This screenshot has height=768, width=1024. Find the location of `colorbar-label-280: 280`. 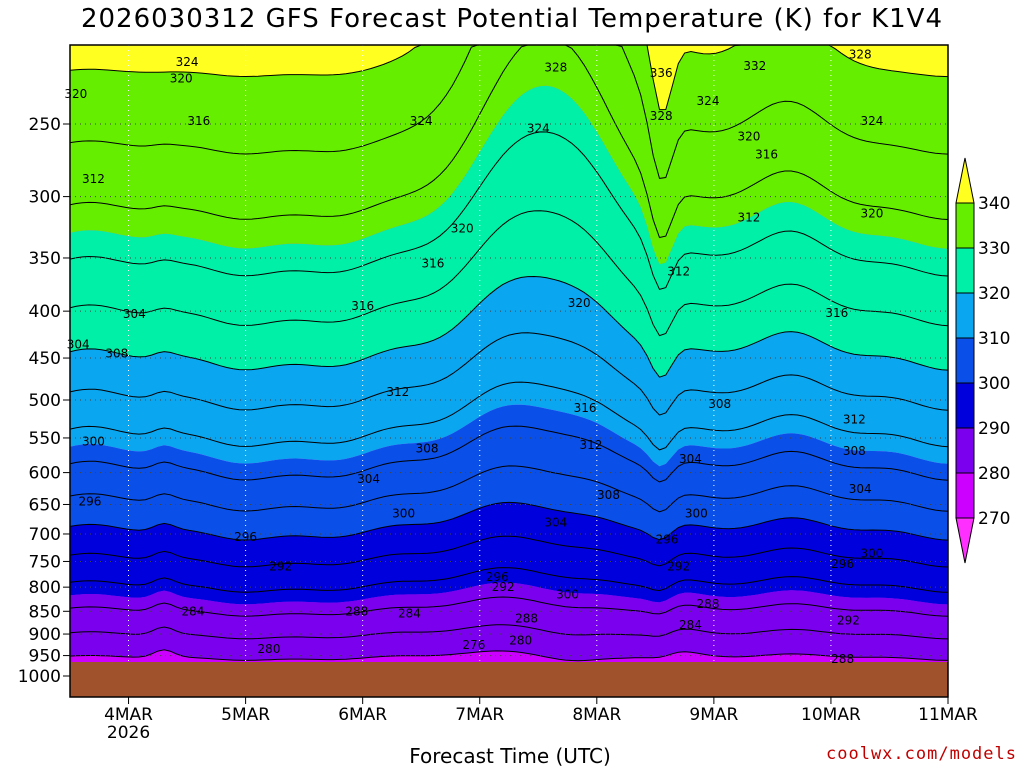

colorbar-label-280: 280 is located at coordinates (994, 474).